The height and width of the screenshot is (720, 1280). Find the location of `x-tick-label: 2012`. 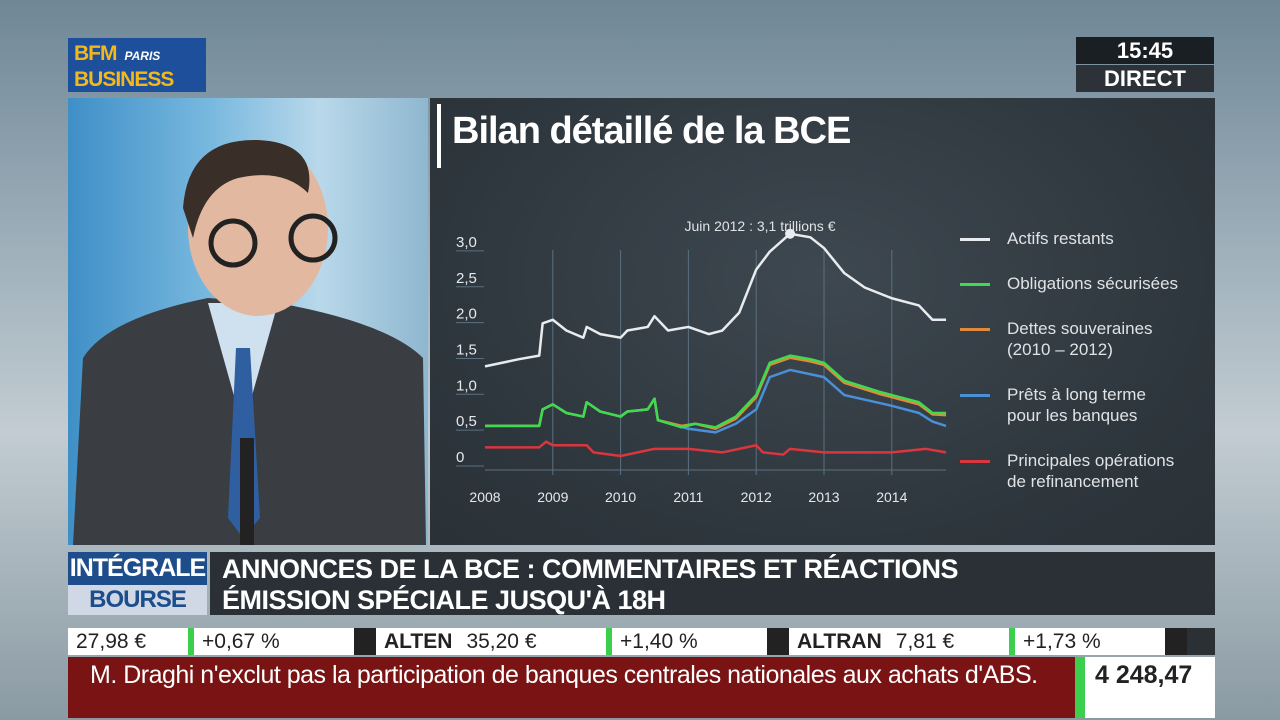

x-tick-label: 2012 is located at coordinates (756, 497).